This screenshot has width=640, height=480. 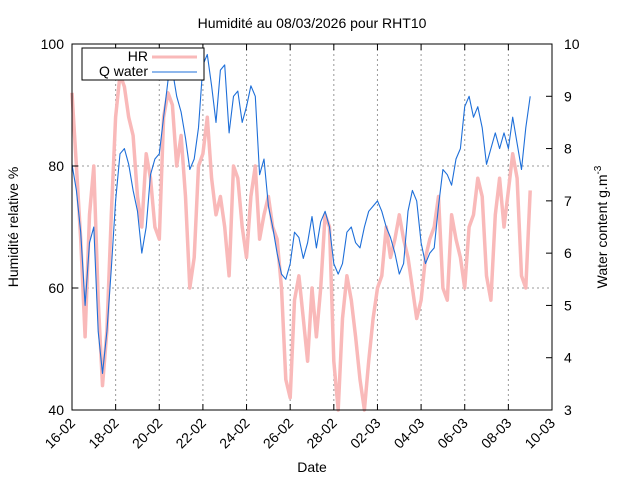 What do you see at coordinates (568, 96) in the screenshot?
I see `y2-tick-label: 9` at bounding box center [568, 96].